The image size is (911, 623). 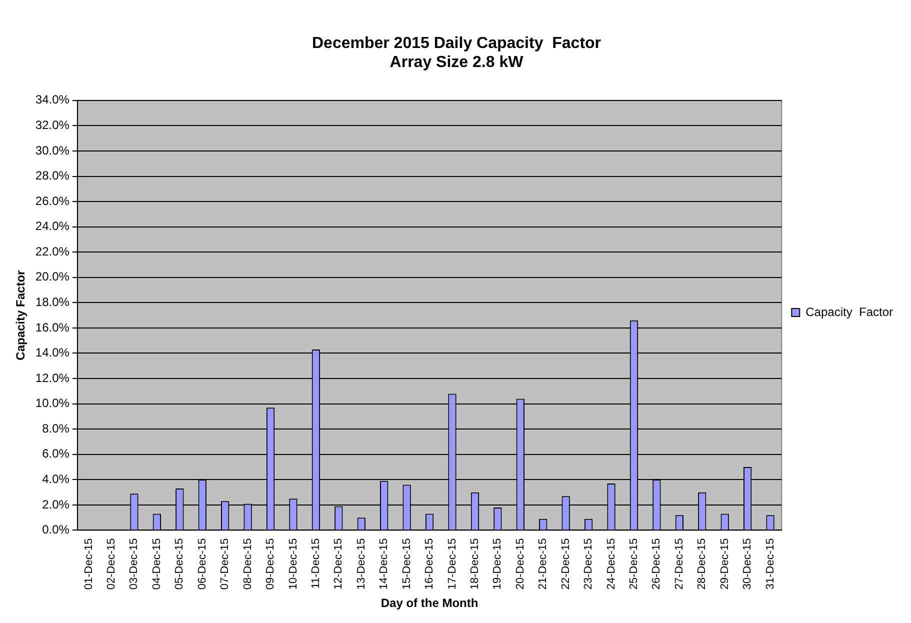 What do you see at coordinates (566, 564) in the screenshot?
I see `x-tick-label: 22-Dec-15` at bounding box center [566, 564].